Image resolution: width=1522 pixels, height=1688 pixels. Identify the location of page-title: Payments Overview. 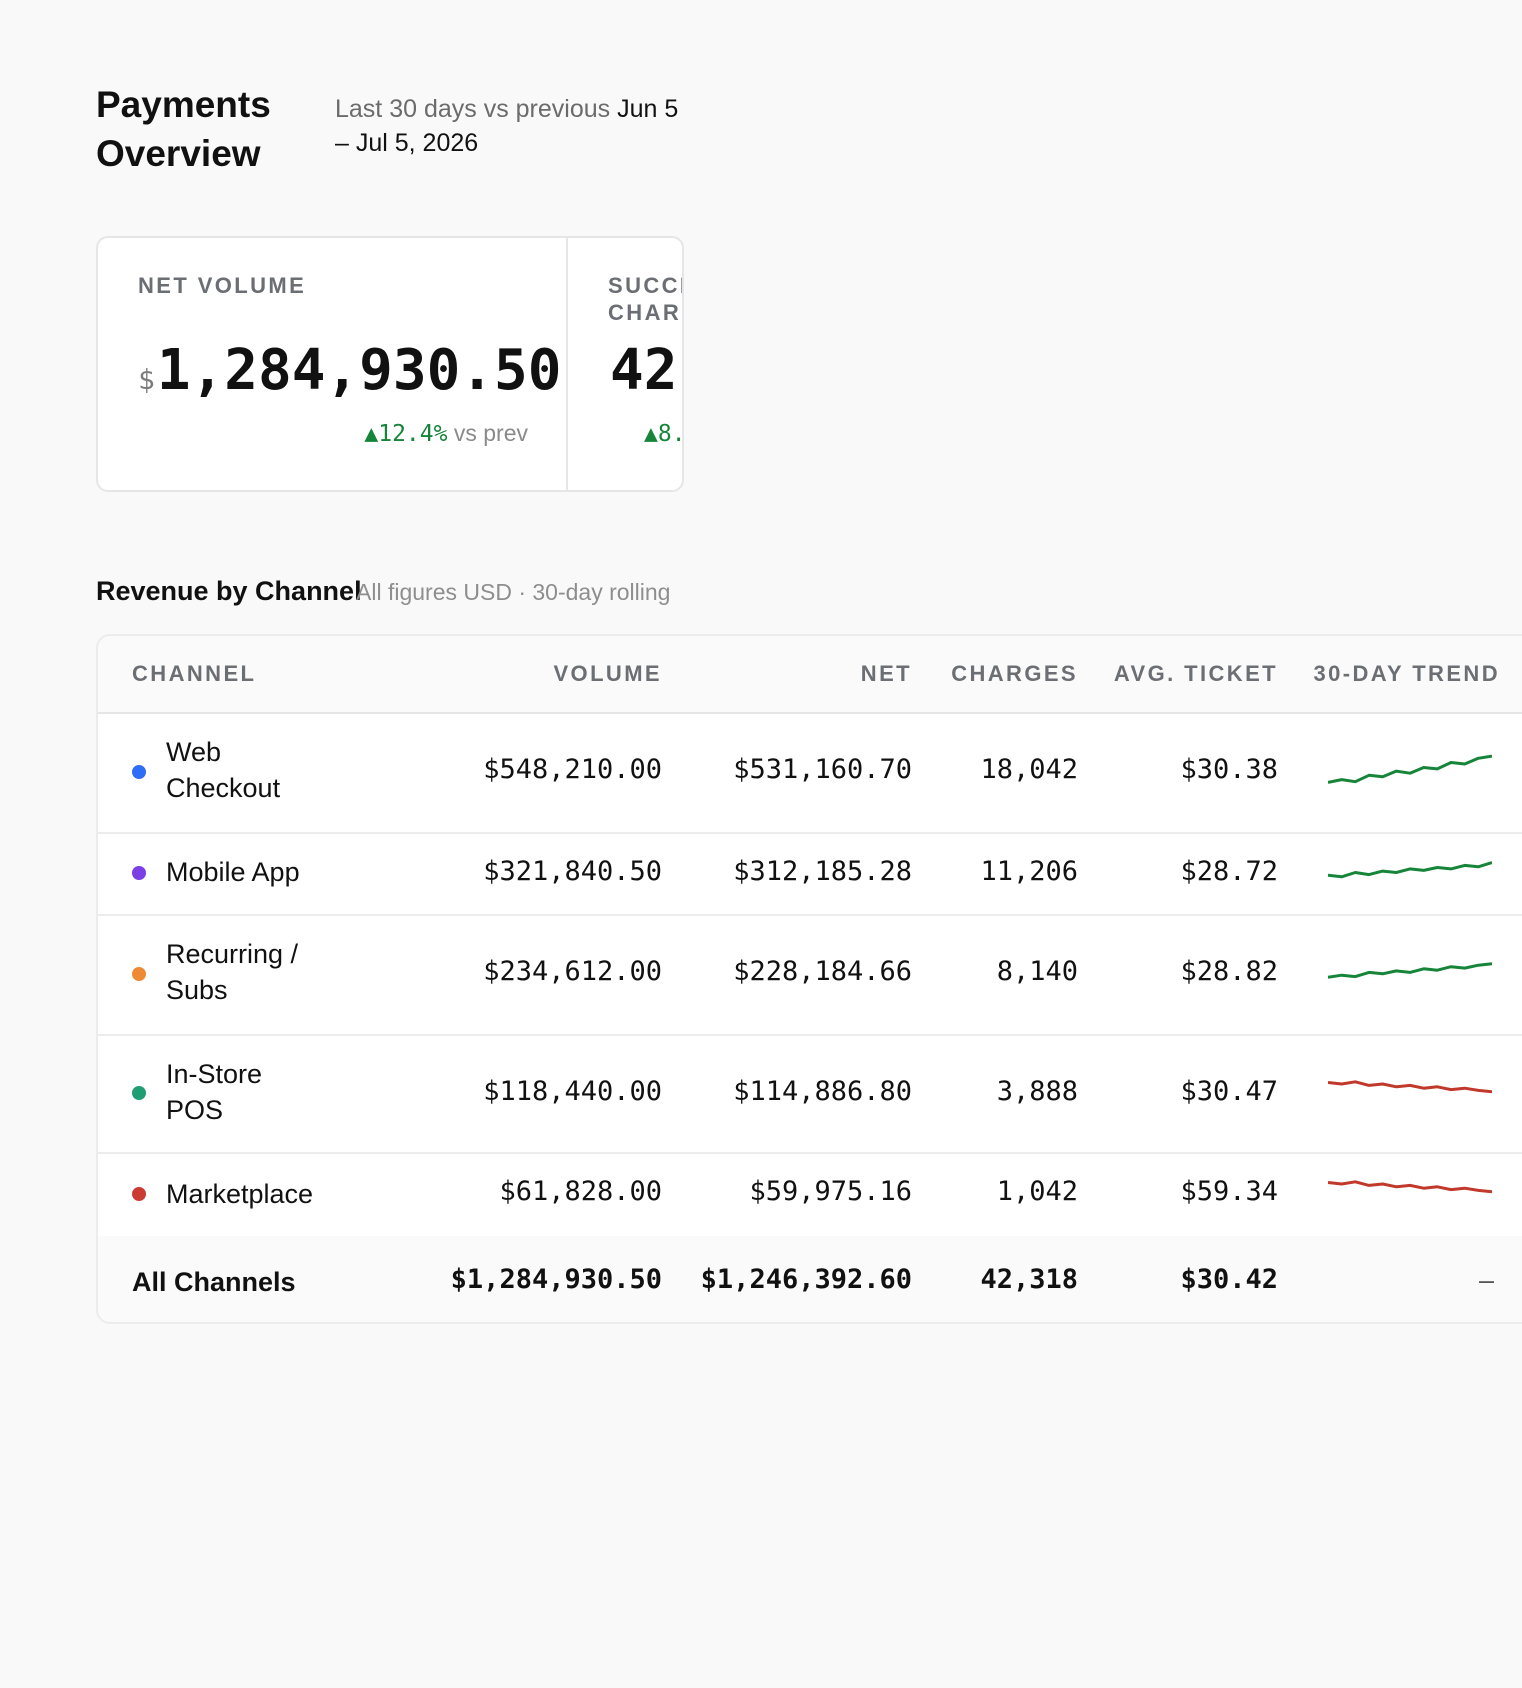
(183, 129).